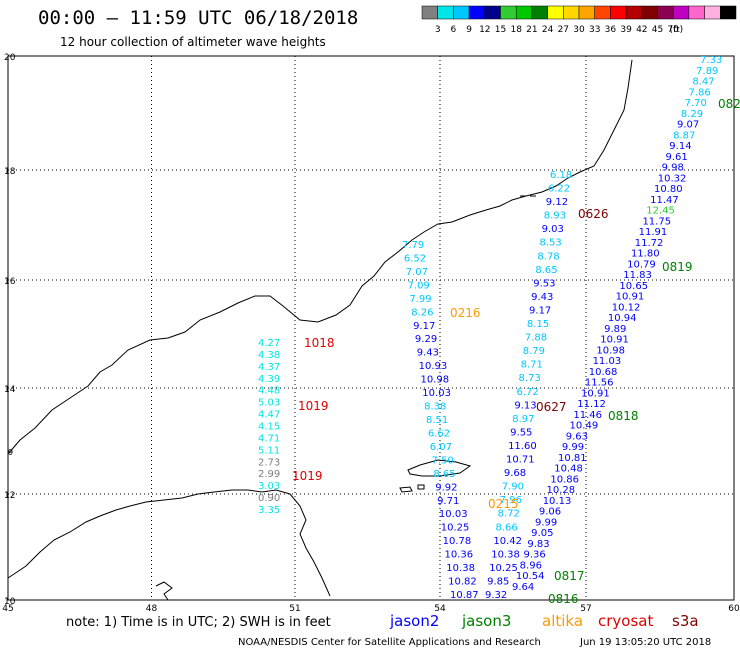  I want to click on wave-height-value: 10.68, so click(603, 372).